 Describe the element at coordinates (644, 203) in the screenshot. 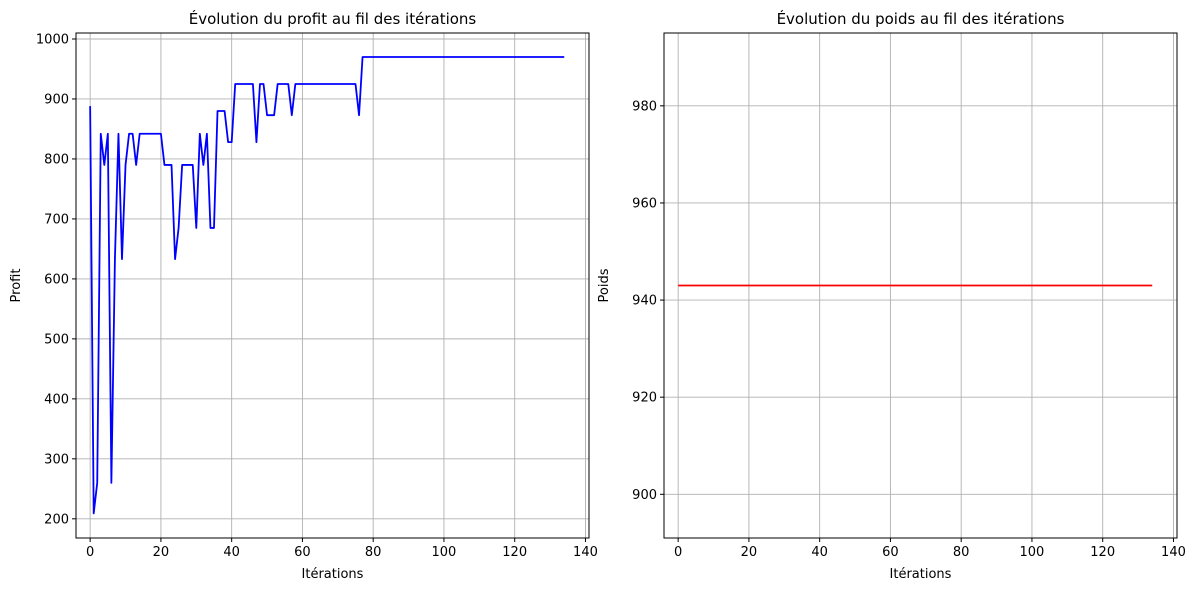

I see `y-tick-label: 960` at that location.